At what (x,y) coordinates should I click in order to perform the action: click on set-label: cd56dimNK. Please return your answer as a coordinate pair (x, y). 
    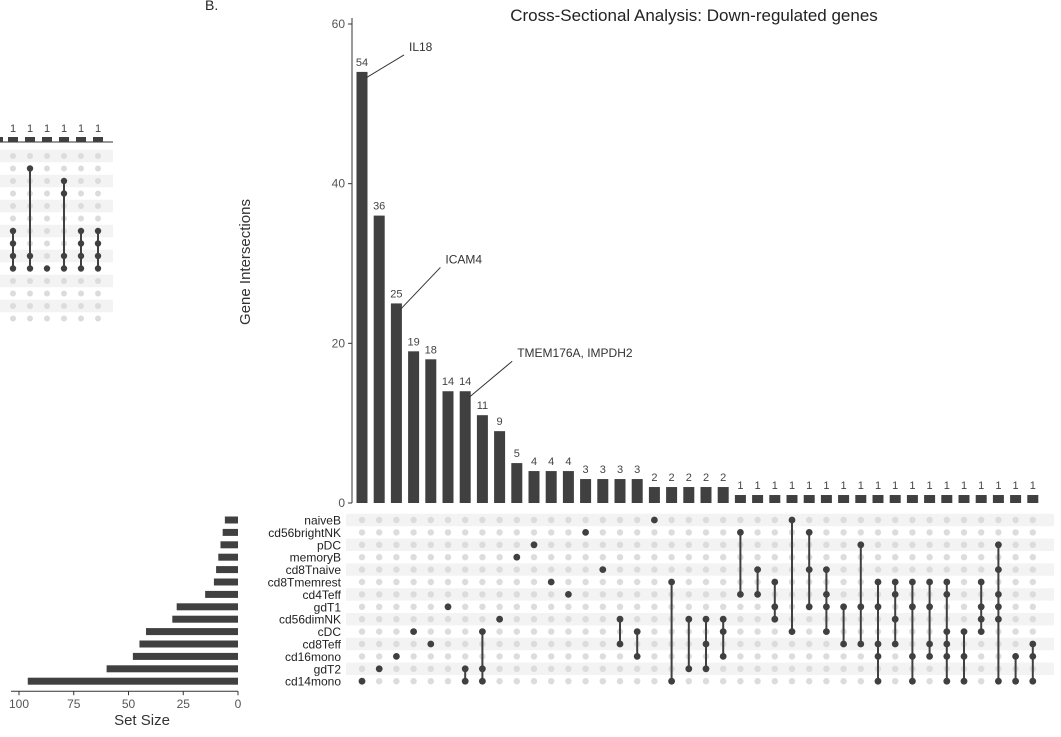
    Looking at the image, I should click on (310, 620).